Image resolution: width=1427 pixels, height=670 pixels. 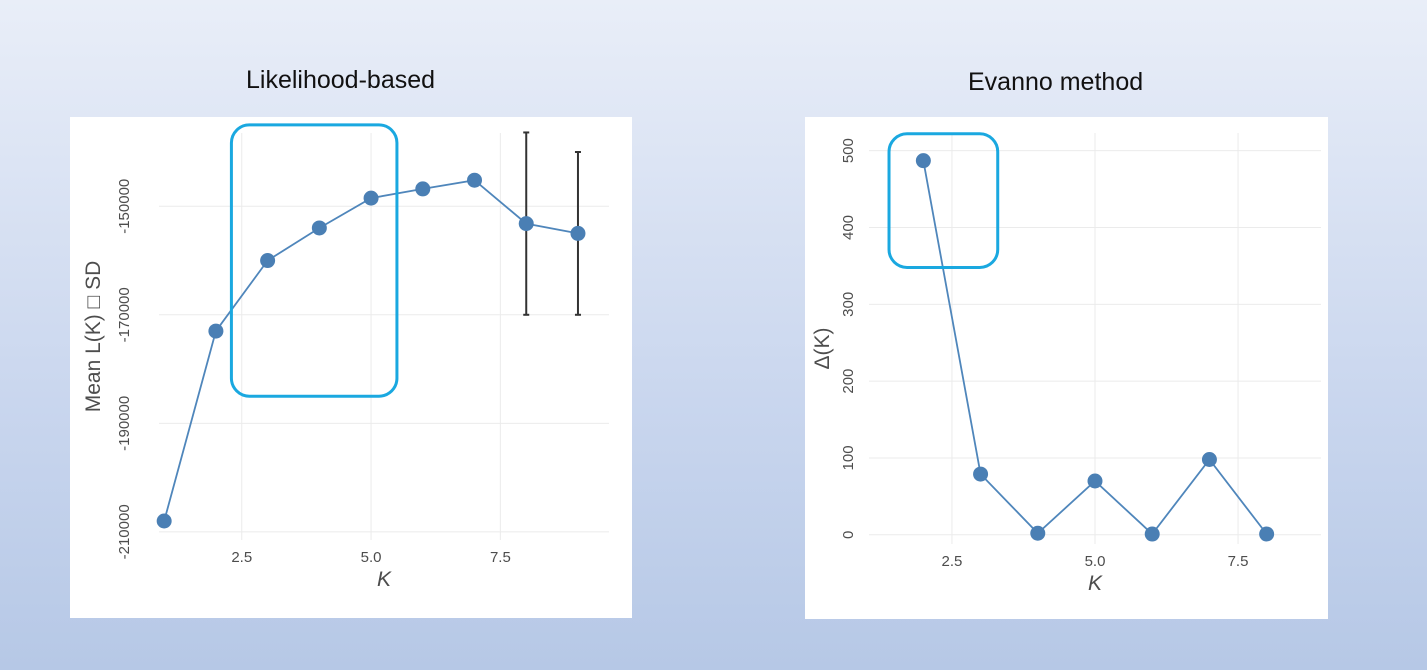 I want to click on y-axis-title: Δ(K), so click(x=822, y=348).